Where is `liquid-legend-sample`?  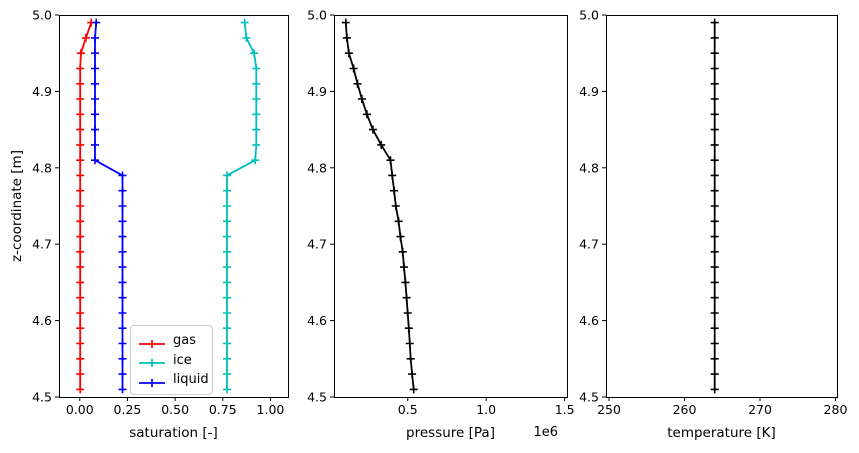 liquid-legend-sample is located at coordinates (152, 380).